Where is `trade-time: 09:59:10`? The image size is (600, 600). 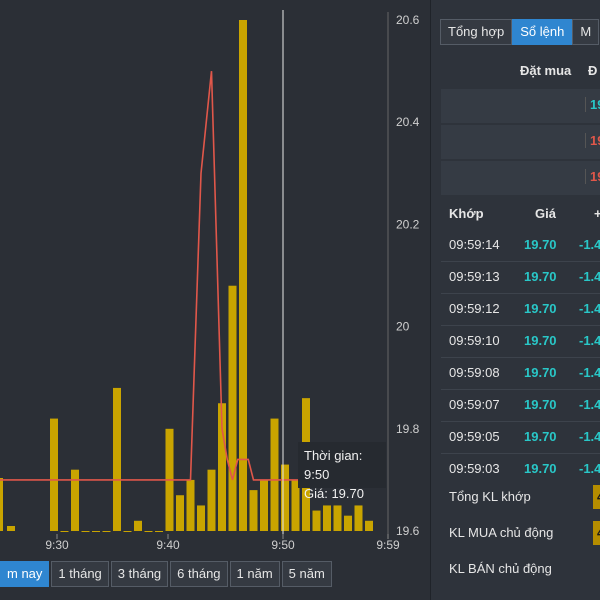 trade-time: 09:59:10 is located at coordinates (474, 340).